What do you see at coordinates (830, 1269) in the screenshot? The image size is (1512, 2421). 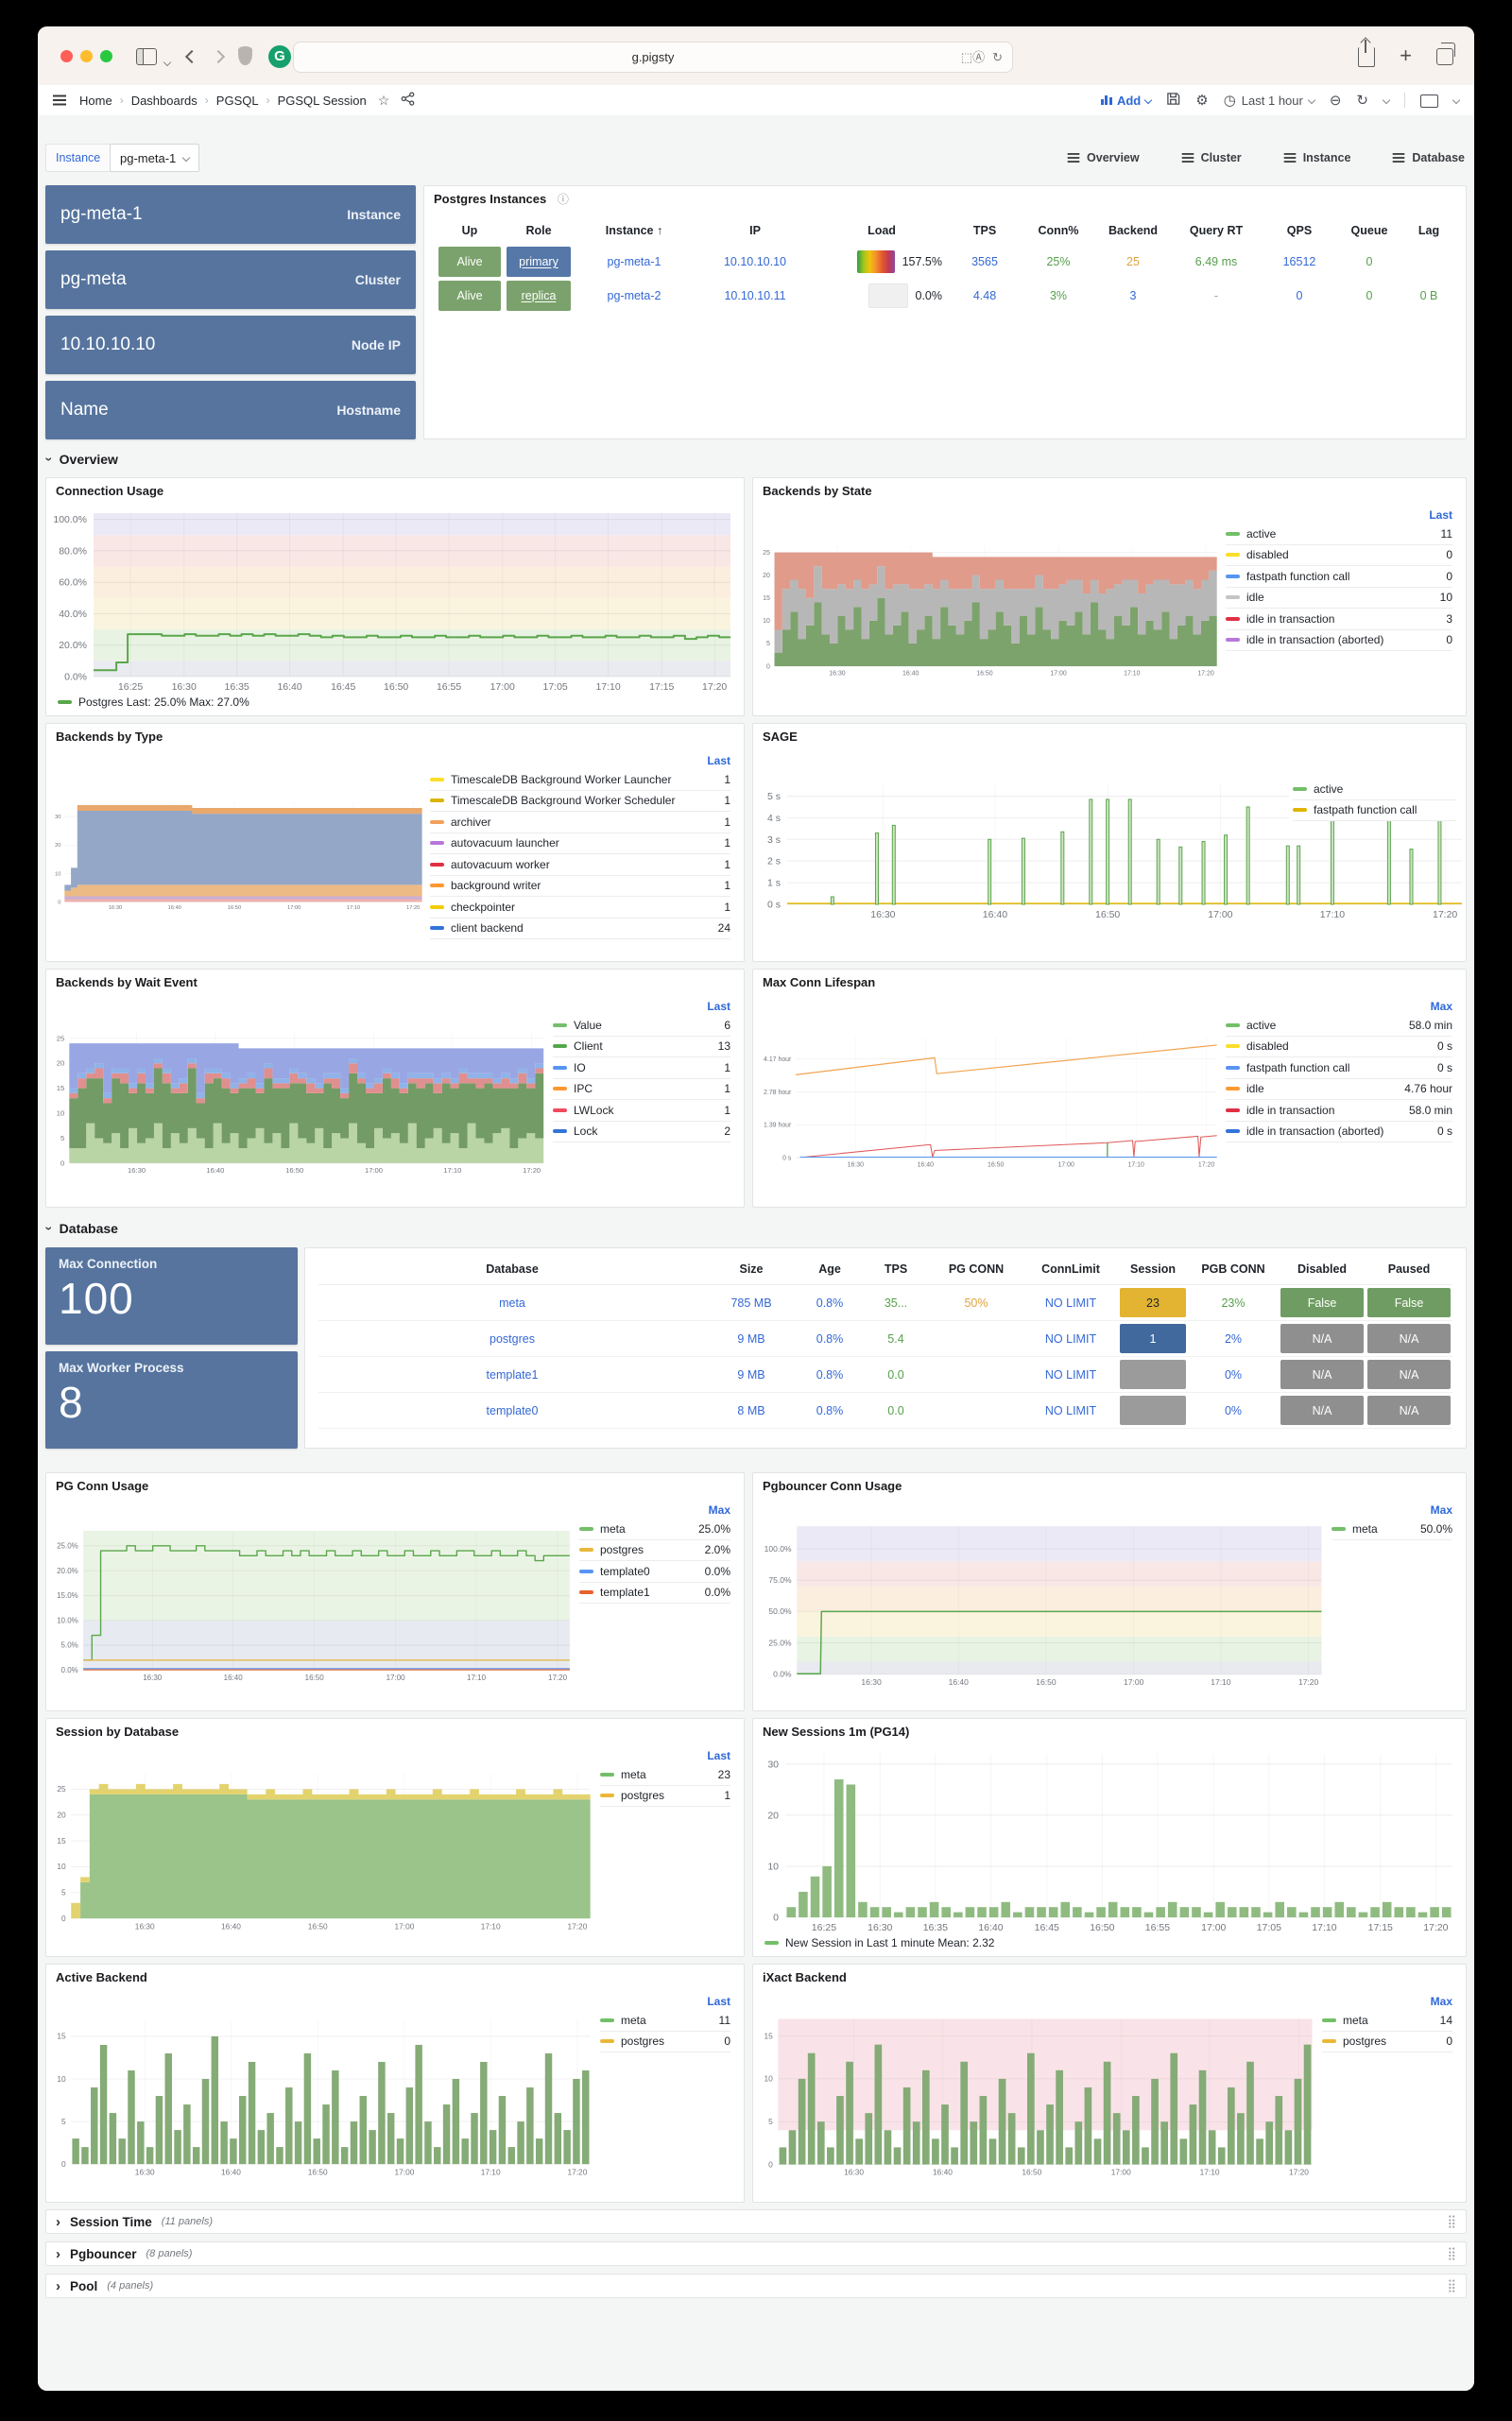 I see `col-age: Age` at bounding box center [830, 1269].